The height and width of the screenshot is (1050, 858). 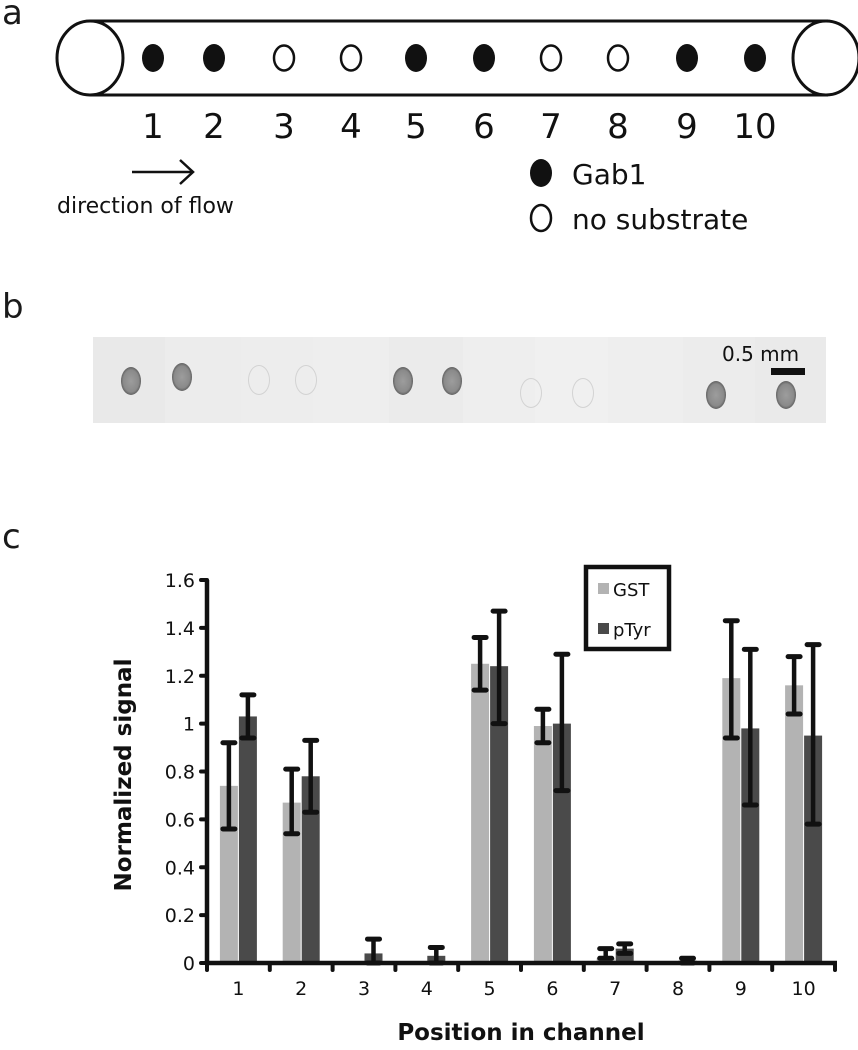 What do you see at coordinates (11, 537) in the screenshot?
I see `panel-label-c: c` at bounding box center [11, 537].